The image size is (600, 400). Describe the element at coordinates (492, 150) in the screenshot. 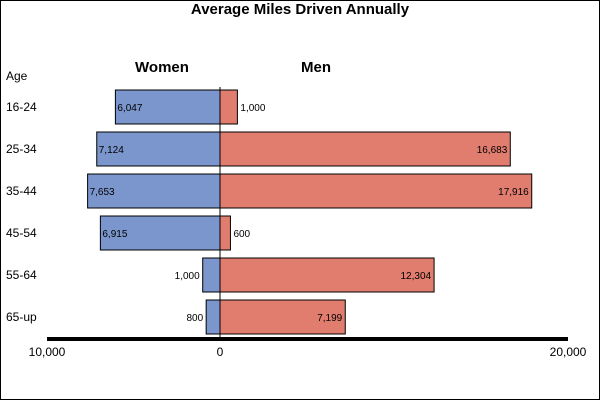

I see `bar-label-men: 16,683` at that location.